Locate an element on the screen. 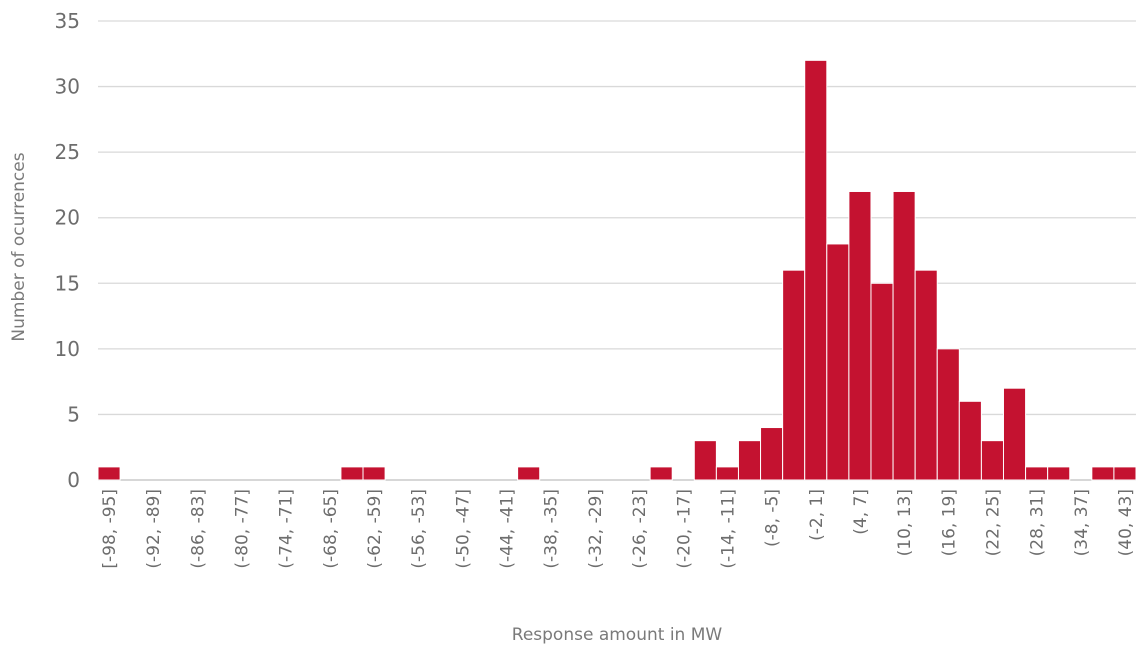  x-tick-label: (28, 31] is located at coordinates (1038, 522).